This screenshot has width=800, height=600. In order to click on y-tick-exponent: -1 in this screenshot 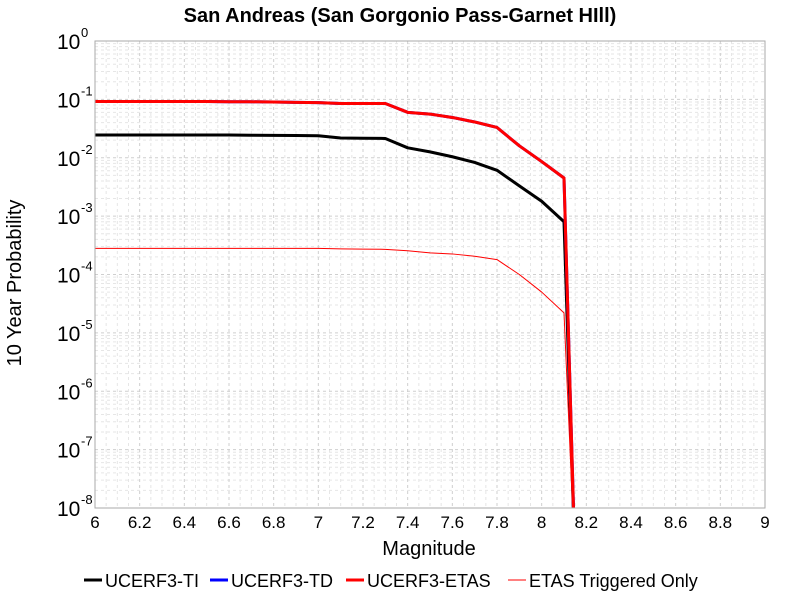, I will do `click(87, 90)`.